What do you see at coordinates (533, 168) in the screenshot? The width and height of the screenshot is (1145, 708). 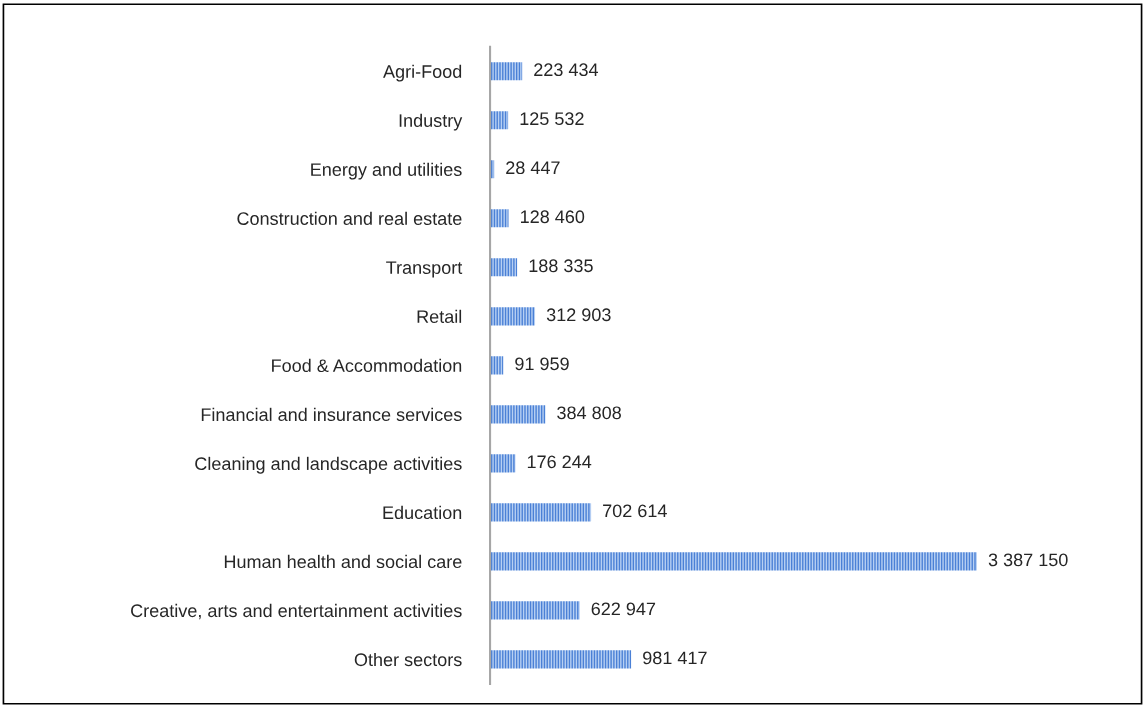 I see `data-label: 28 447` at bounding box center [533, 168].